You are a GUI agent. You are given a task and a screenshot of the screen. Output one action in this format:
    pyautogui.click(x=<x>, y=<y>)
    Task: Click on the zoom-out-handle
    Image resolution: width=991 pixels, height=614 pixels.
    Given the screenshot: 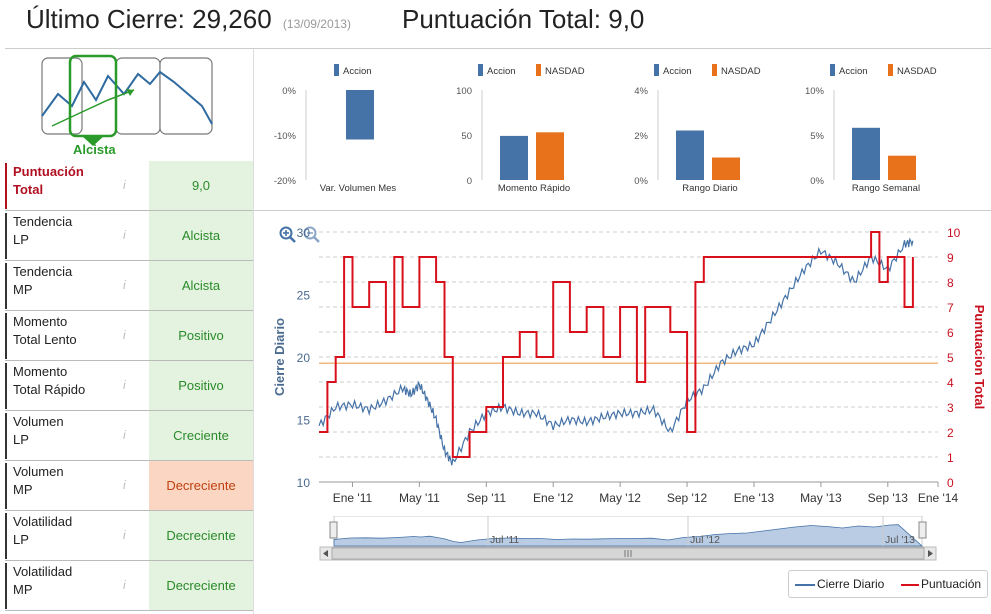 What is the action you would take?
    pyautogui.click(x=316, y=239)
    